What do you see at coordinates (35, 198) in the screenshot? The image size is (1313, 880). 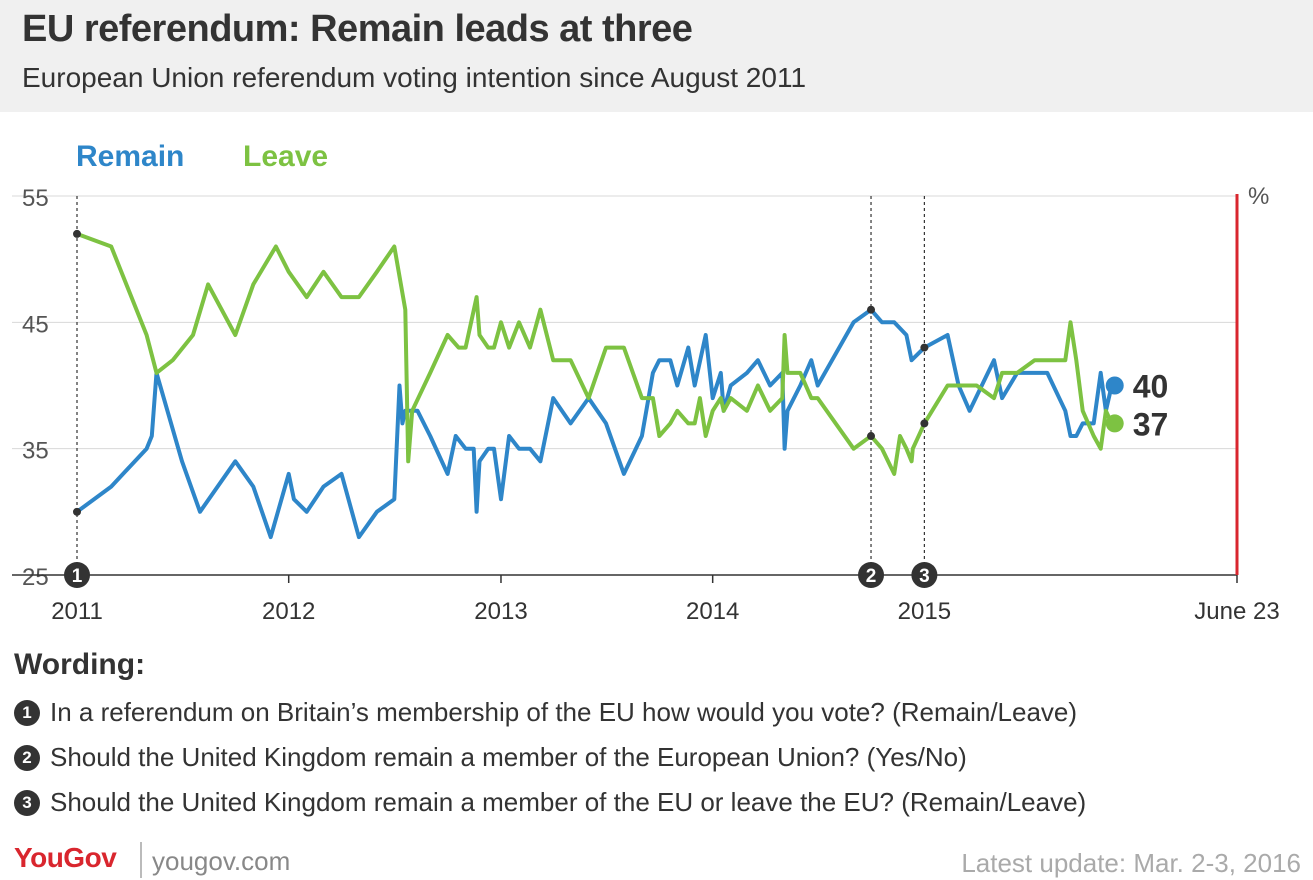 I see `y-tick-label: 55` at bounding box center [35, 198].